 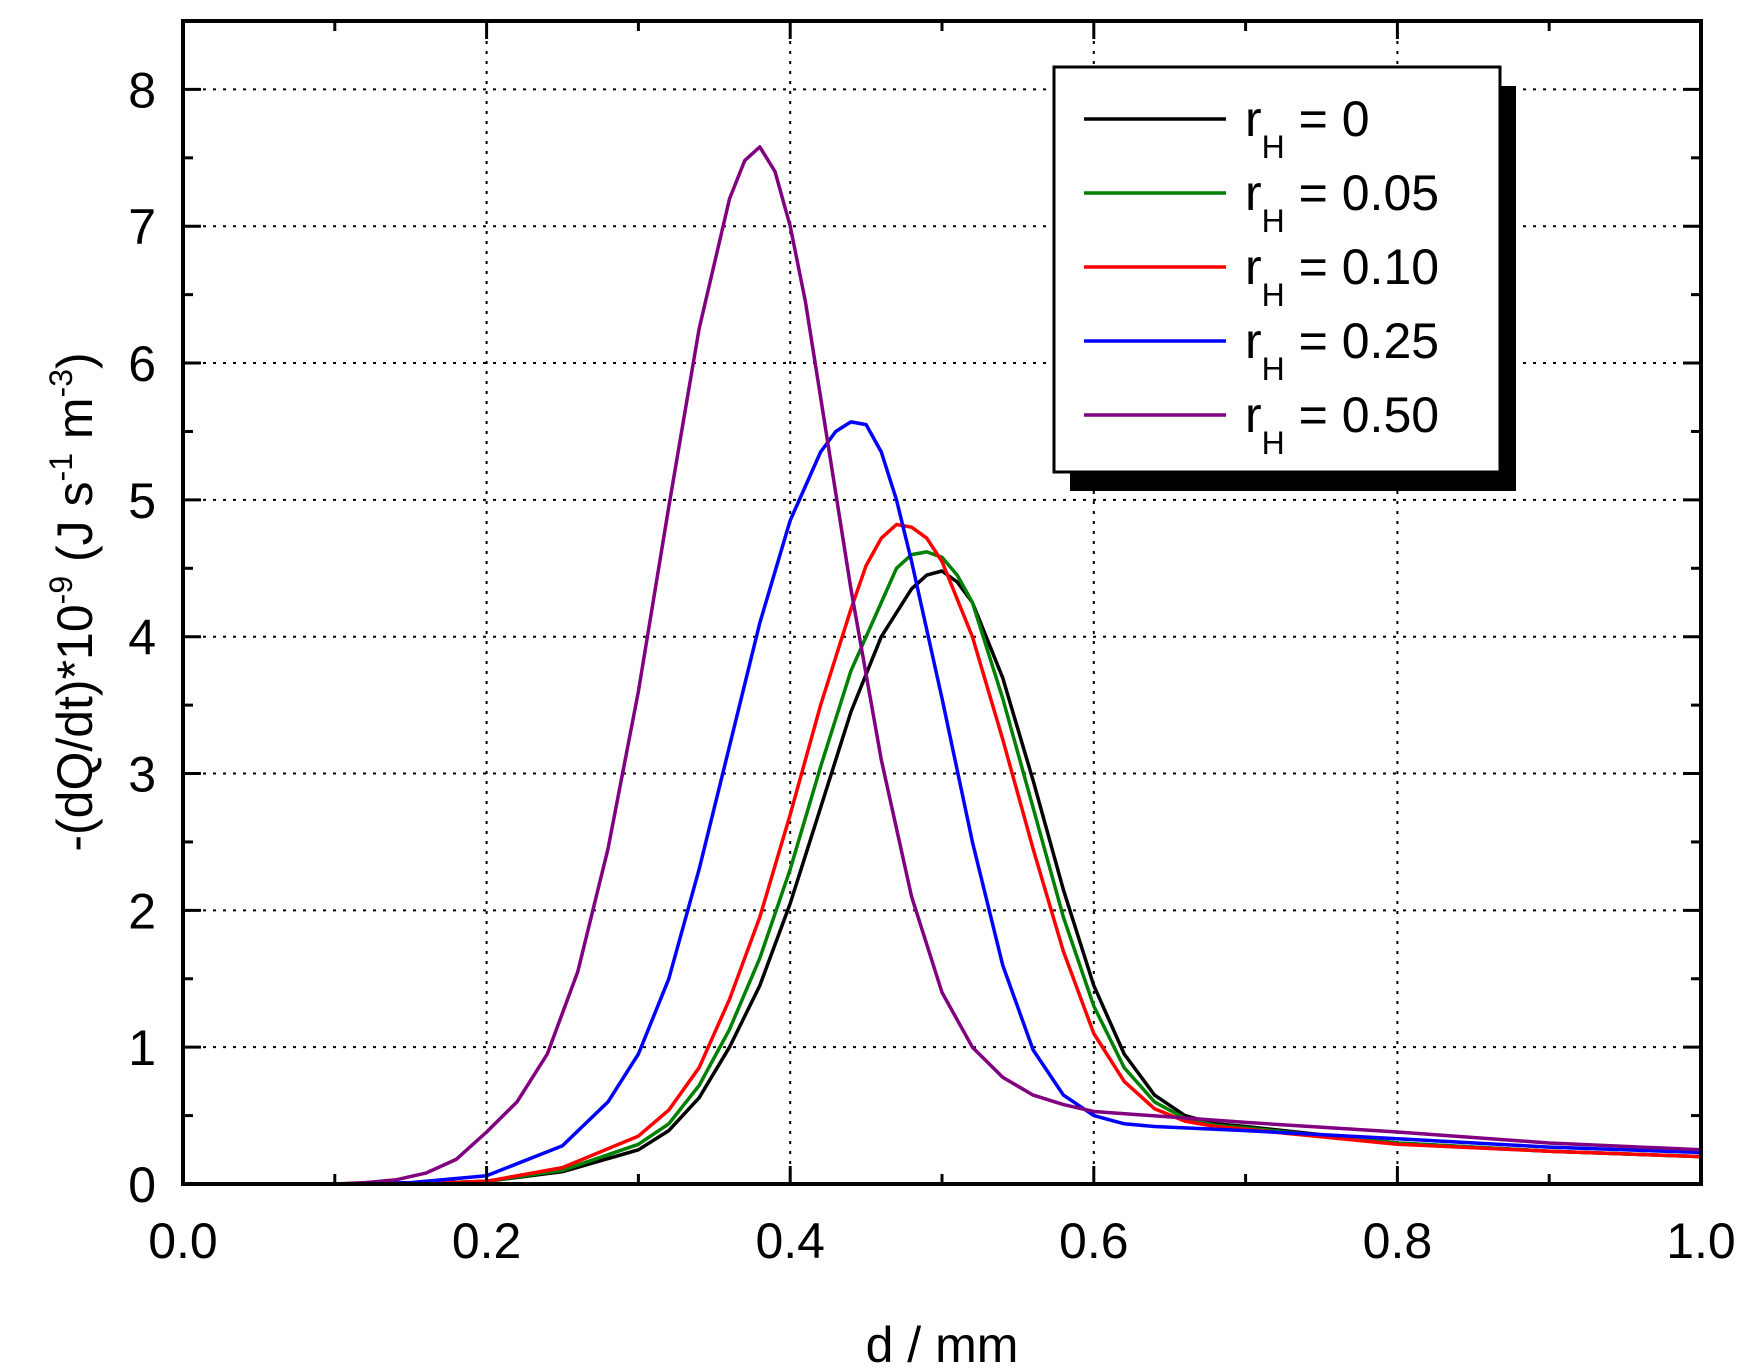 What do you see at coordinates (1307, 128) in the screenshot?
I see `legend-label-0: rH = 0` at bounding box center [1307, 128].